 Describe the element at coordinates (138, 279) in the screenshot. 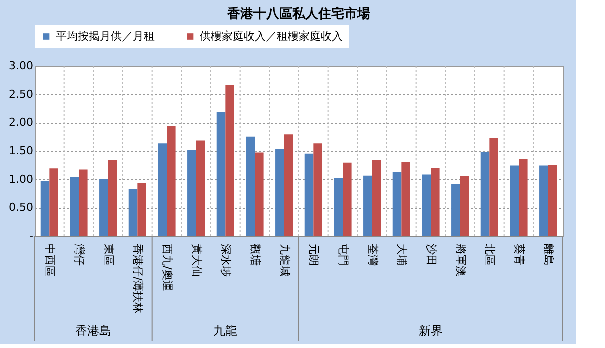

I see `x-tick-label: 香港仔/薄扶林` at that location.